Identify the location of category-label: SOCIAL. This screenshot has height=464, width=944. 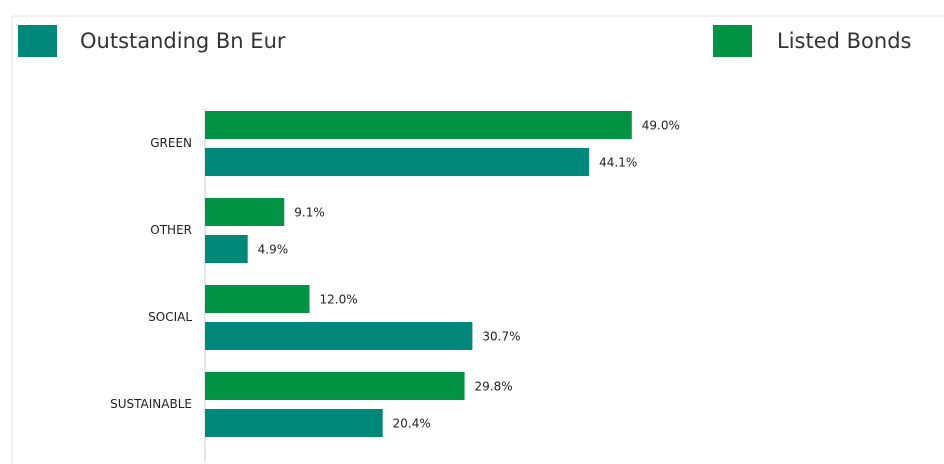
(170, 317).